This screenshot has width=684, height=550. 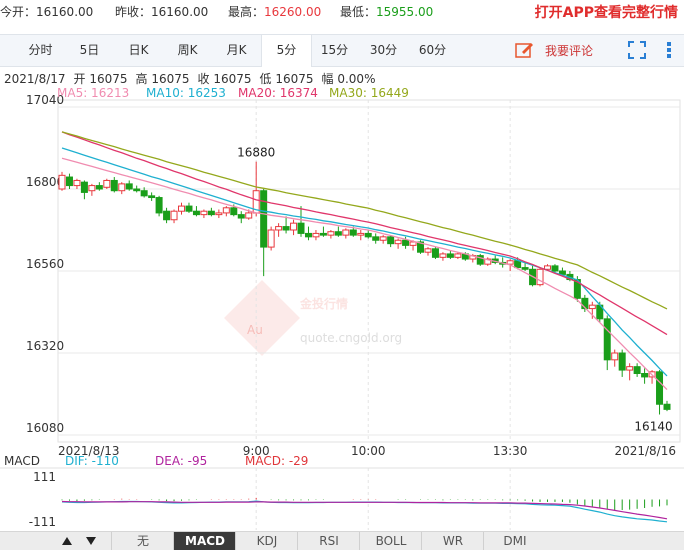 I want to click on period-tab: 日K, so click(x=138, y=50).